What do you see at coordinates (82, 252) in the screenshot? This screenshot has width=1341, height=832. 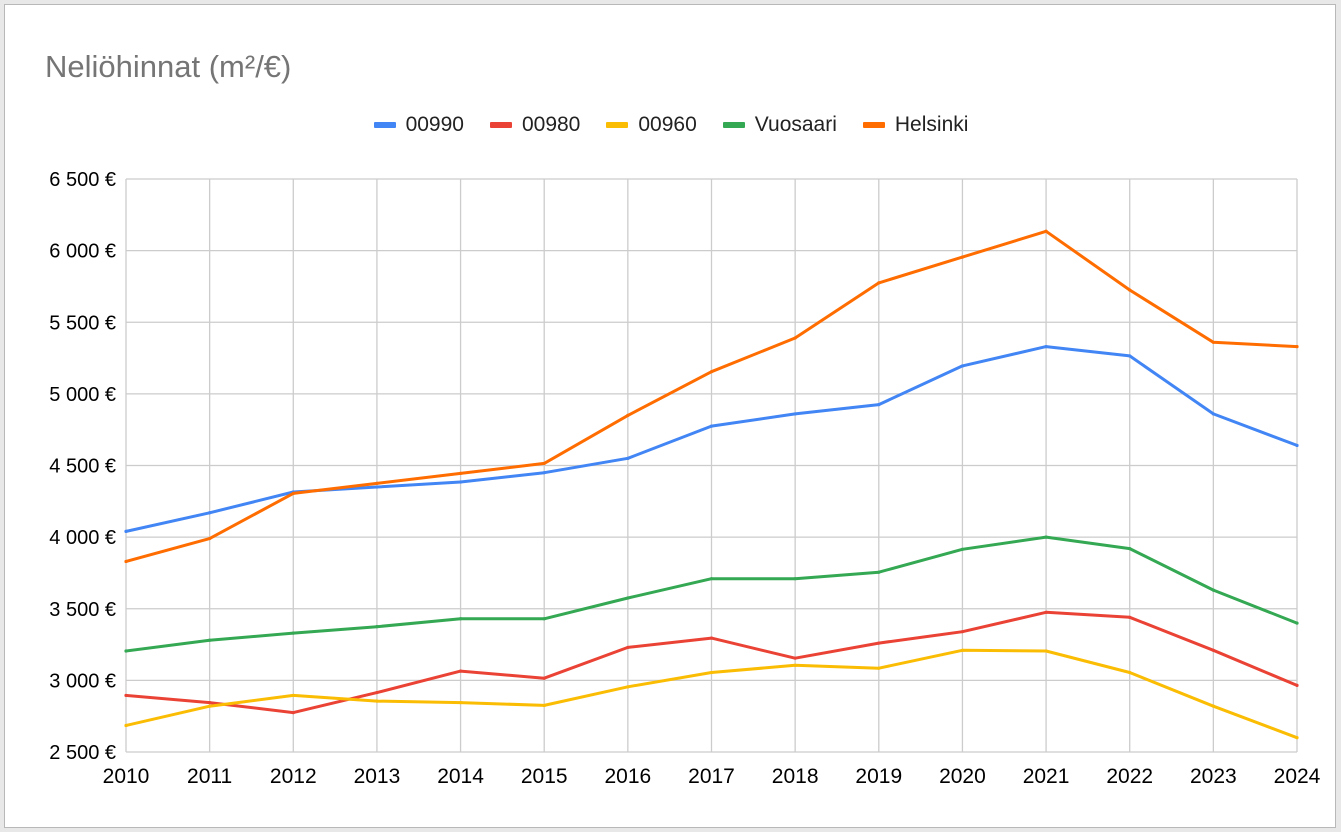 I see `y-tick-label: 6 000 €` at bounding box center [82, 252].